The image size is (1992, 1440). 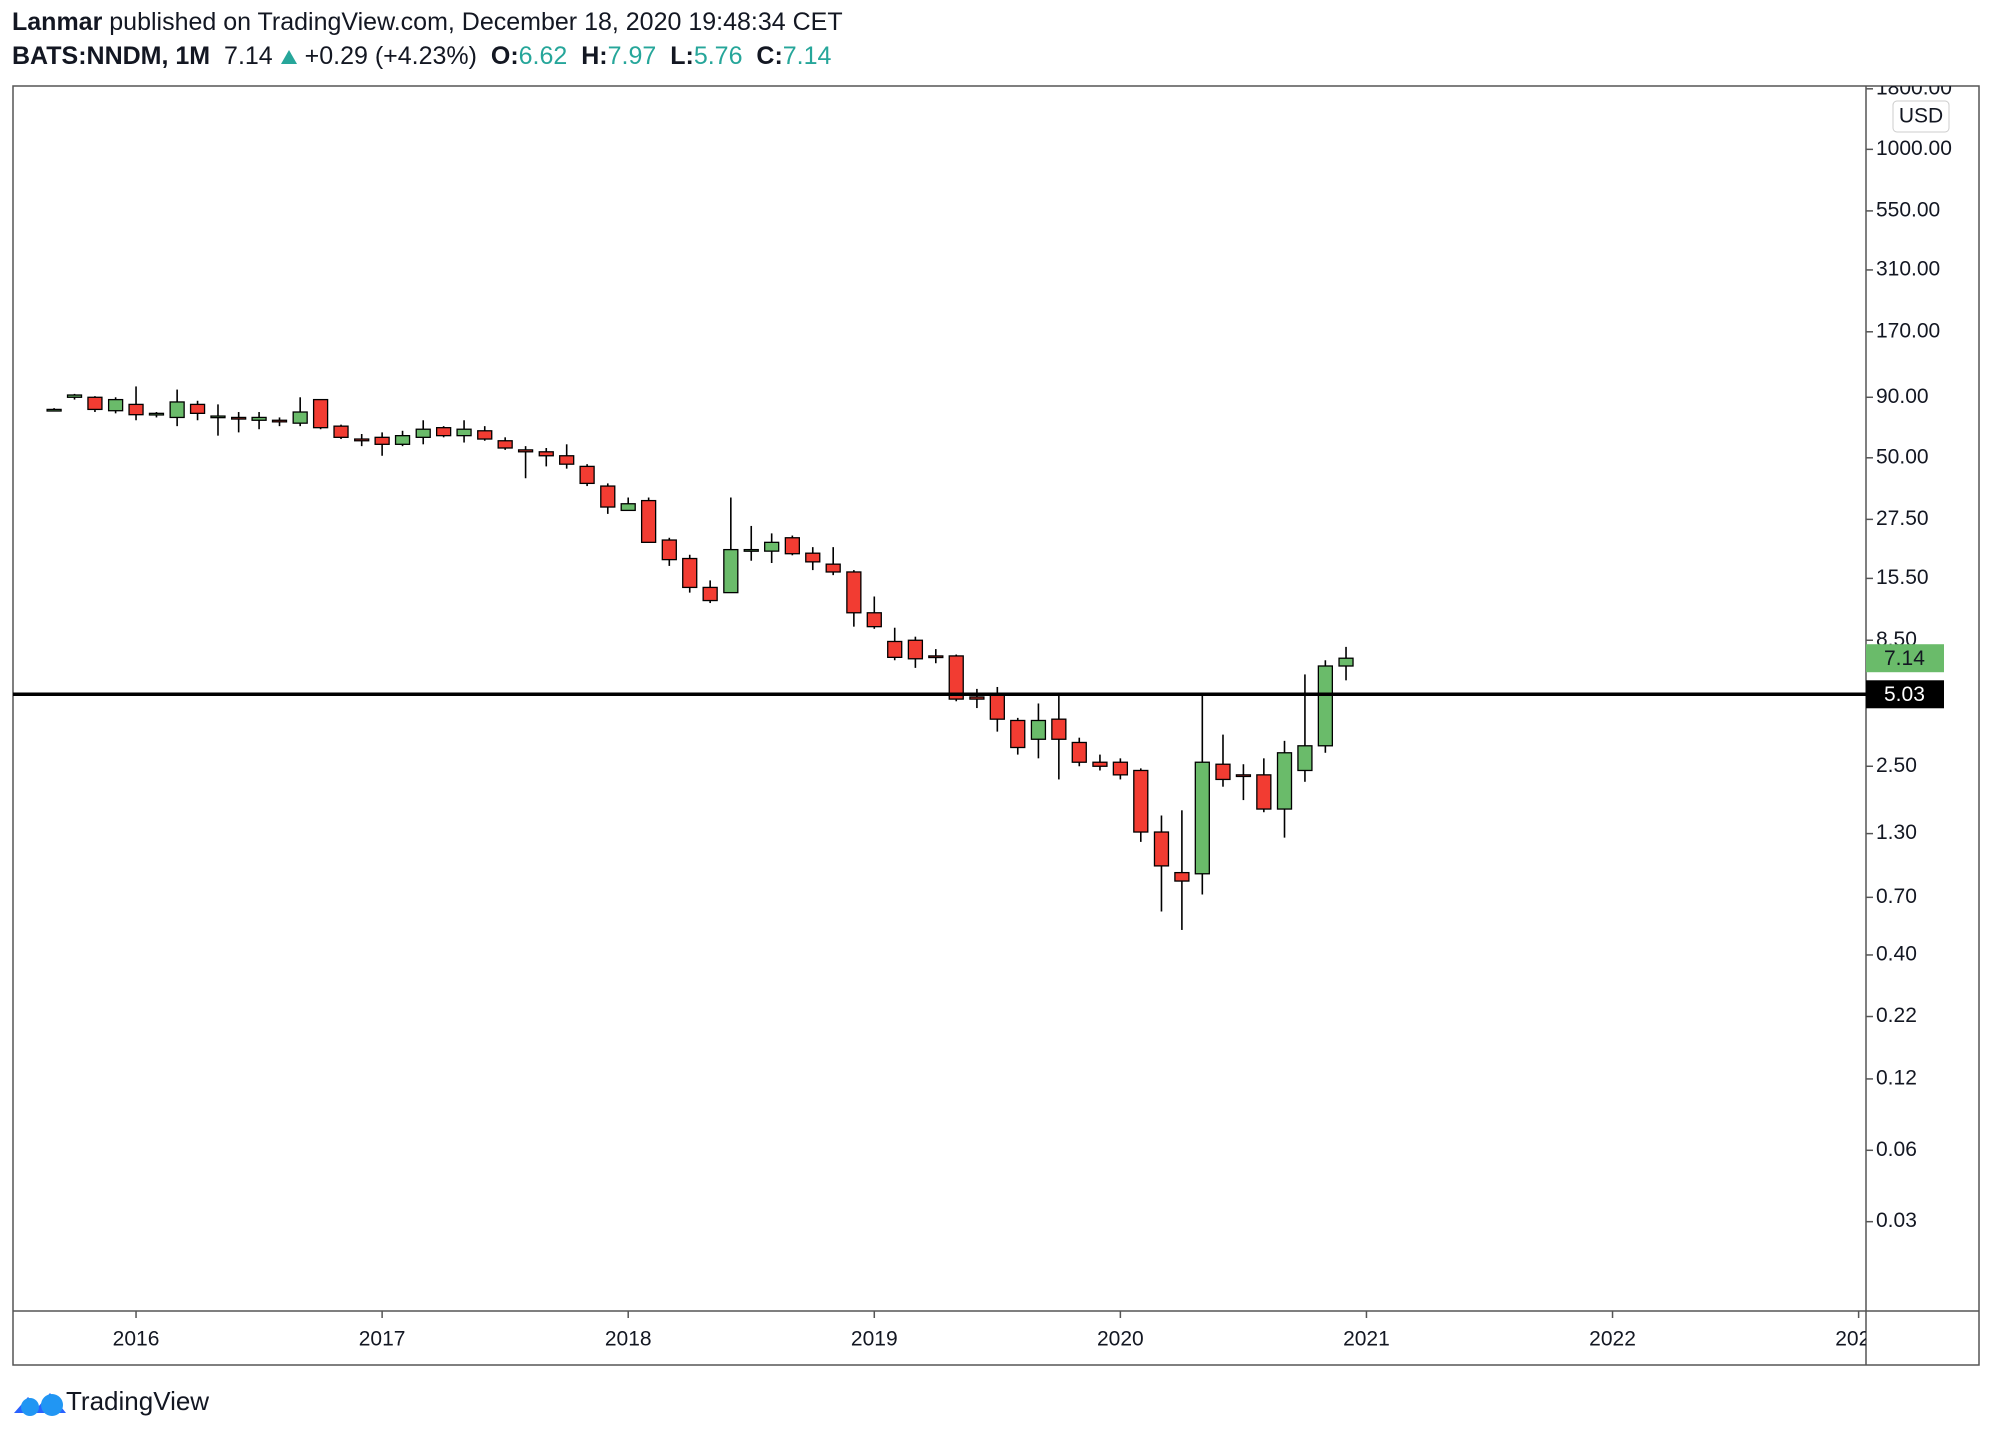 I want to click on y-tick-label: 90.00, so click(x=1902, y=396).